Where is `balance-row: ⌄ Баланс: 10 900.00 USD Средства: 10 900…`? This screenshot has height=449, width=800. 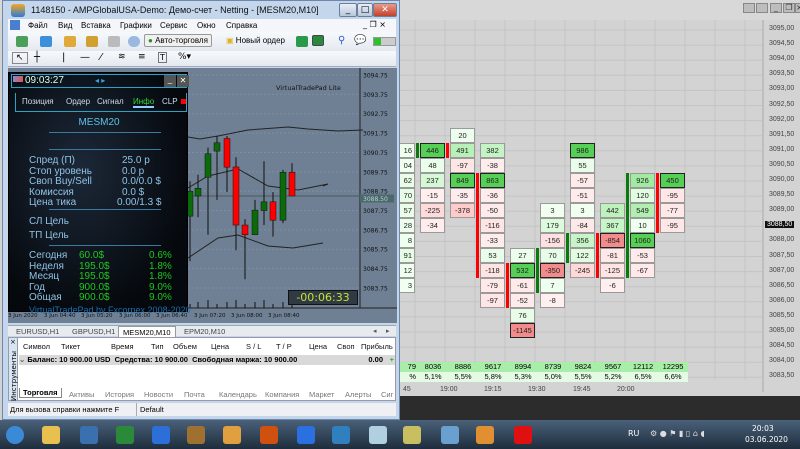 balance-row: ⌄ Баланс: 10 900.00 USD Средства: 10 900… is located at coordinates (207, 360).